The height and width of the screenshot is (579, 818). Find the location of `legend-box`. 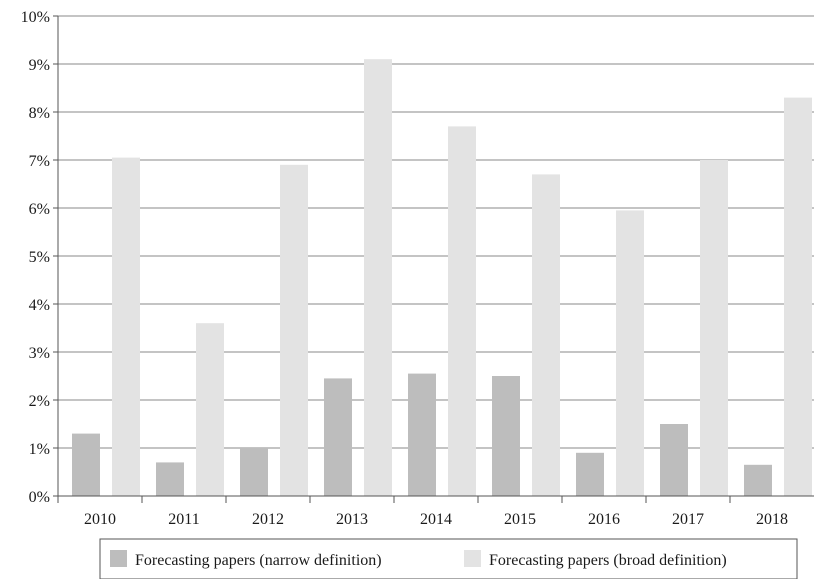

legend-box is located at coordinates (448, 558).